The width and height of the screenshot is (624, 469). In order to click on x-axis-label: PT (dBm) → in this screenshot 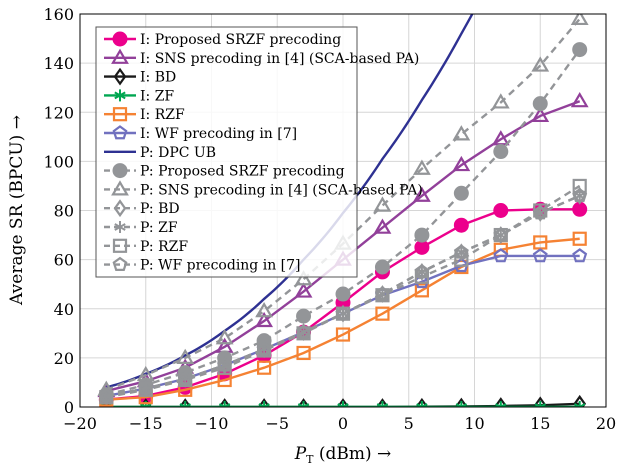, I will do `click(343, 455)`.